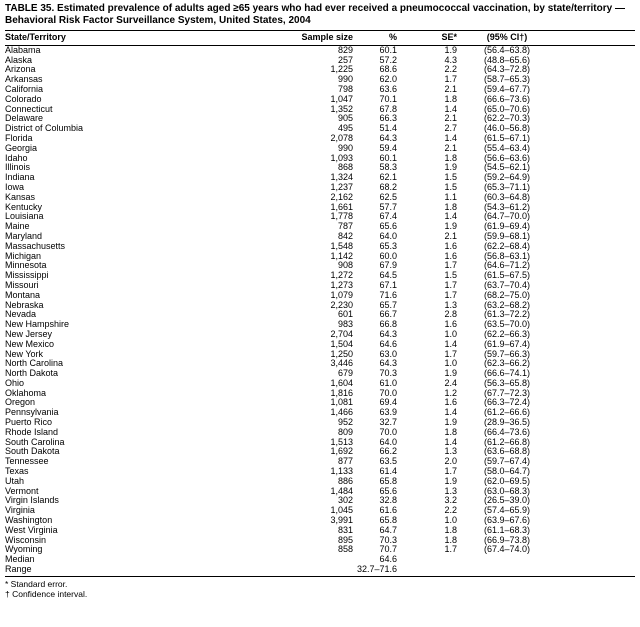 The image size is (640, 627). Describe the element at coordinates (341, 510) in the screenshot. I see `cell-sample-size: 1,045` at that location.